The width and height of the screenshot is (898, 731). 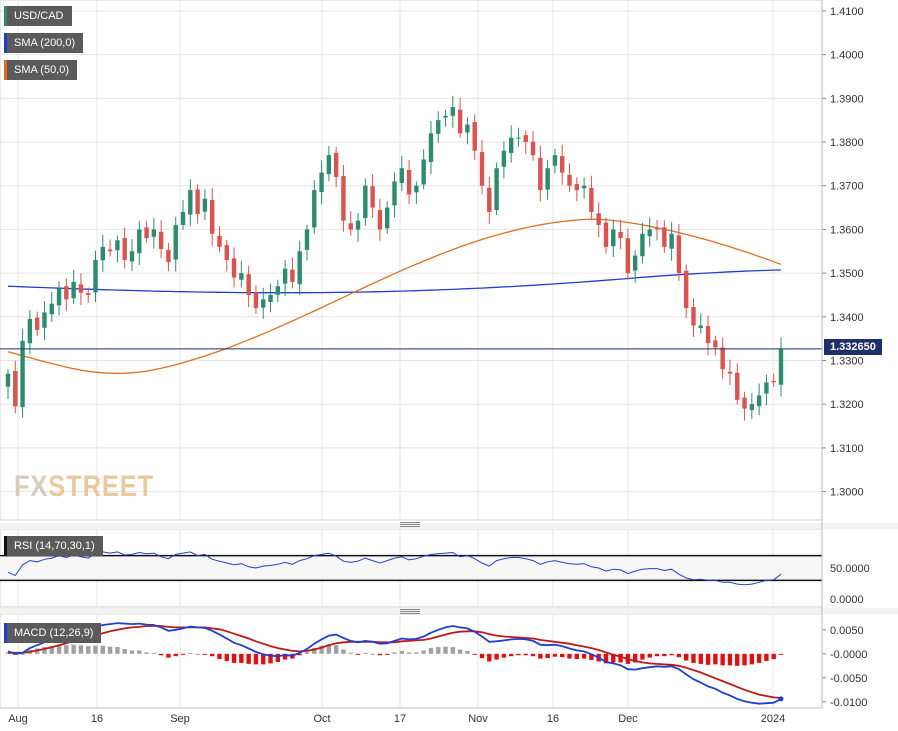 What do you see at coordinates (847, 318) in the screenshot?
I see `price-tick-label: 1.3400` at bounding box center [847, 318].